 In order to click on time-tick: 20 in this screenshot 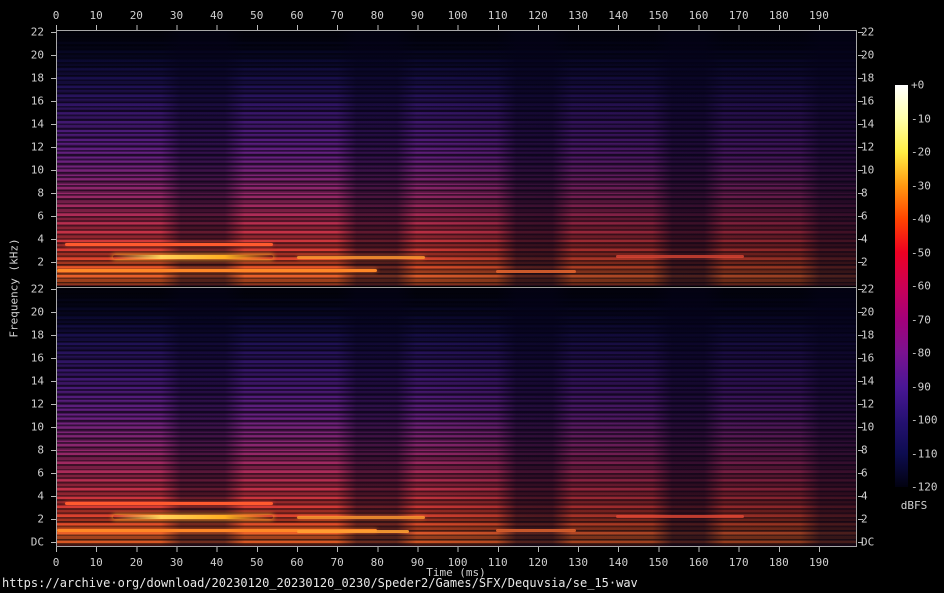, I will do `click(153, 562)`.